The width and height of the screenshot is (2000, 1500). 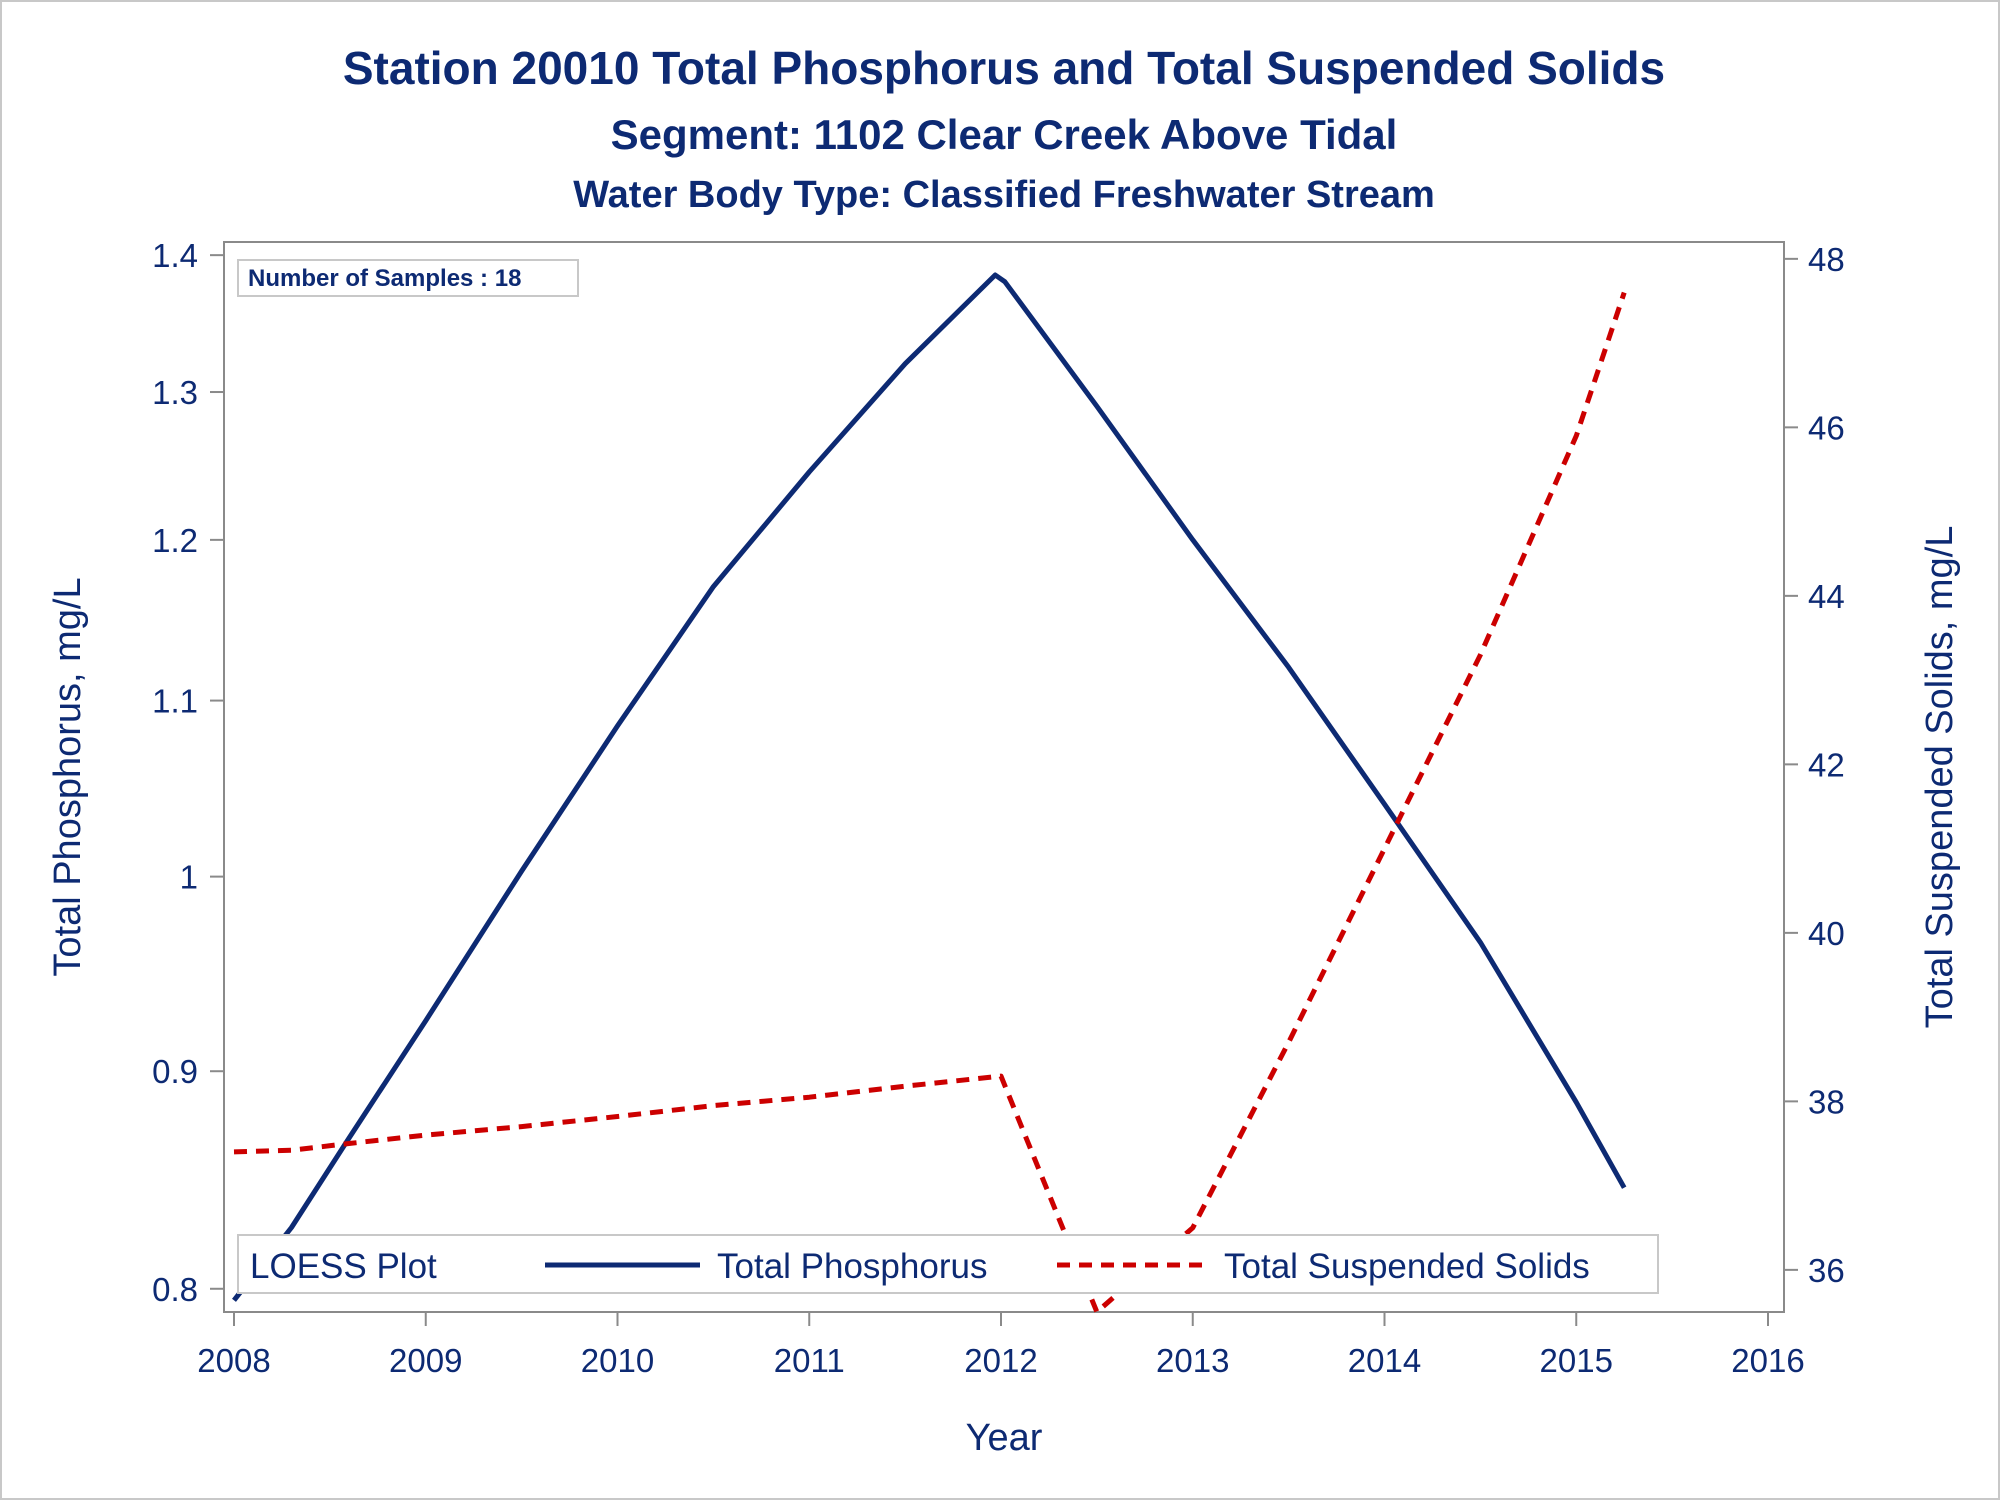 I want to click on legend-frame, so click(x=948, y=1264).